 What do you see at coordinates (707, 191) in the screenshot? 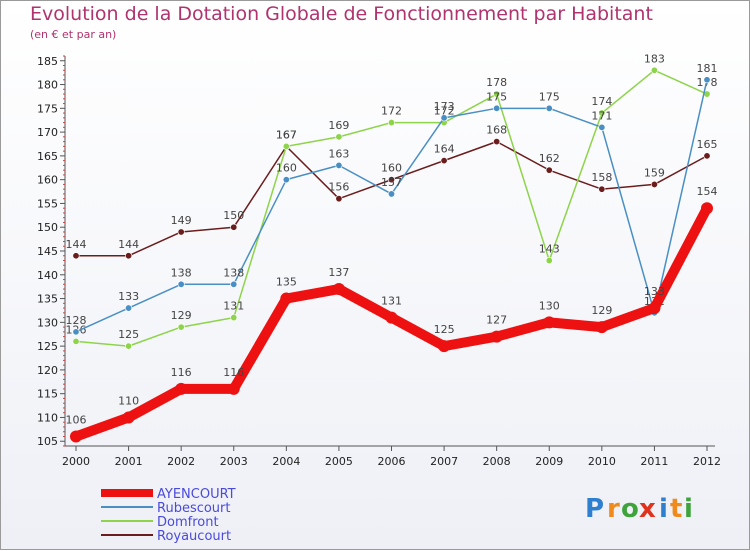
I see `data-label-ayencourt: 154` at bounding box center [707, 191].